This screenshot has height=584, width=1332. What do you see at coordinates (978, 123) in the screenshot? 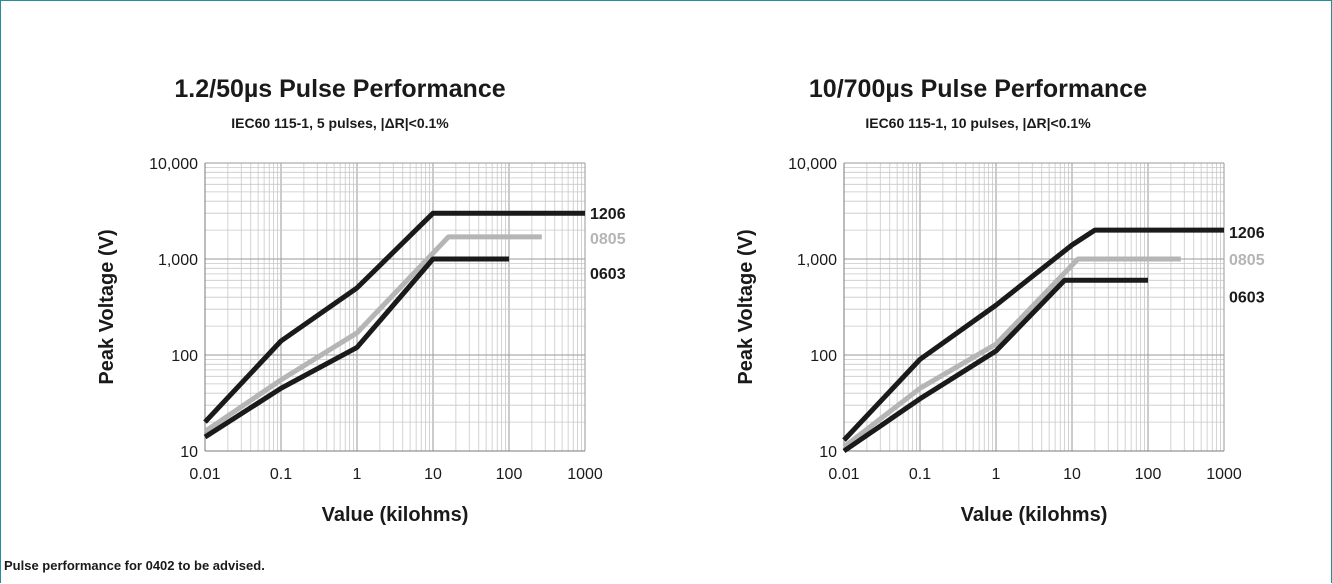
I see `chart-subtitle: IEC60 115-1, 10 pulses, |ΔR|<0.1%` at bounding box center [978, 123].